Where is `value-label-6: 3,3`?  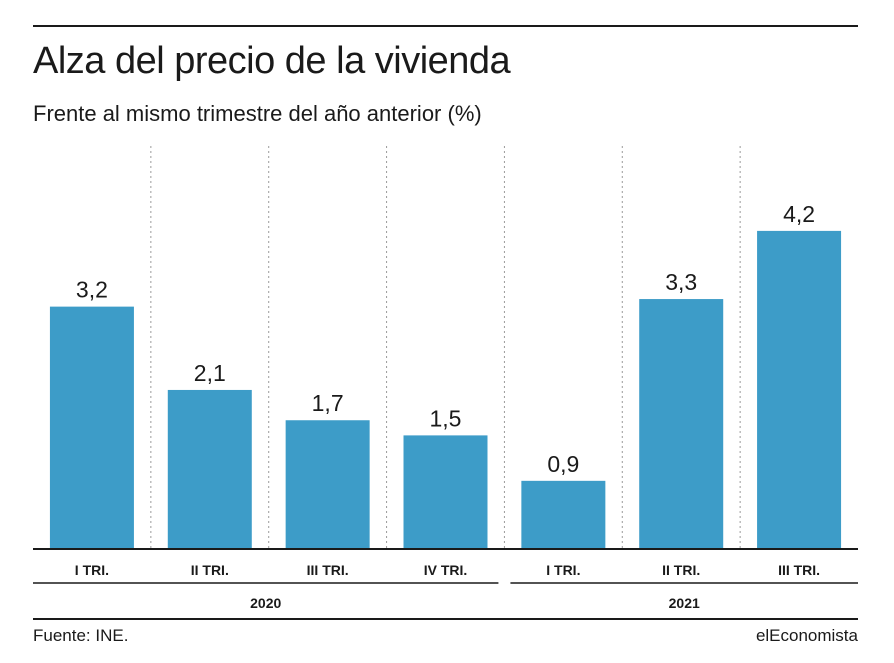 value-label-6: 3,3 is located at coordinates (681, 282).